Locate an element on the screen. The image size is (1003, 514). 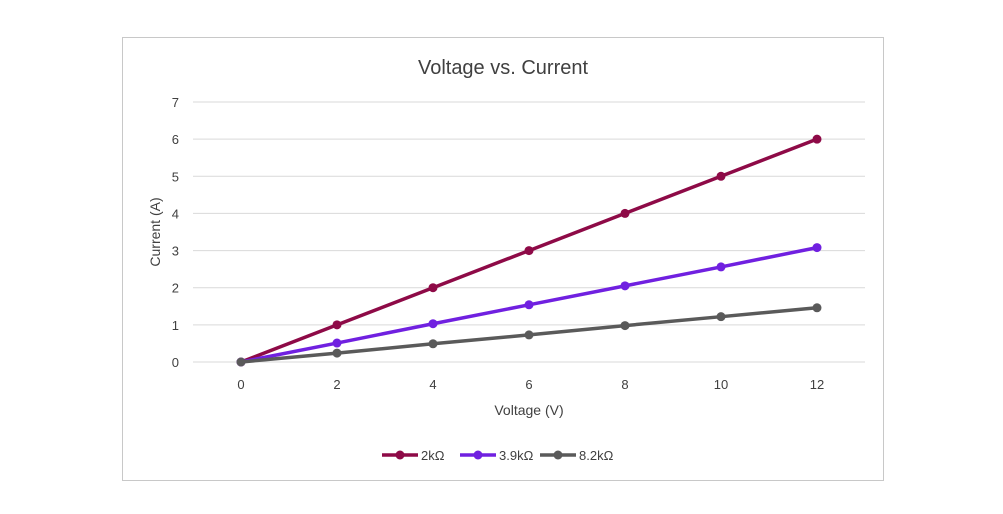
legend-label: 3.9kΩ is located at coordinates (516, 455).